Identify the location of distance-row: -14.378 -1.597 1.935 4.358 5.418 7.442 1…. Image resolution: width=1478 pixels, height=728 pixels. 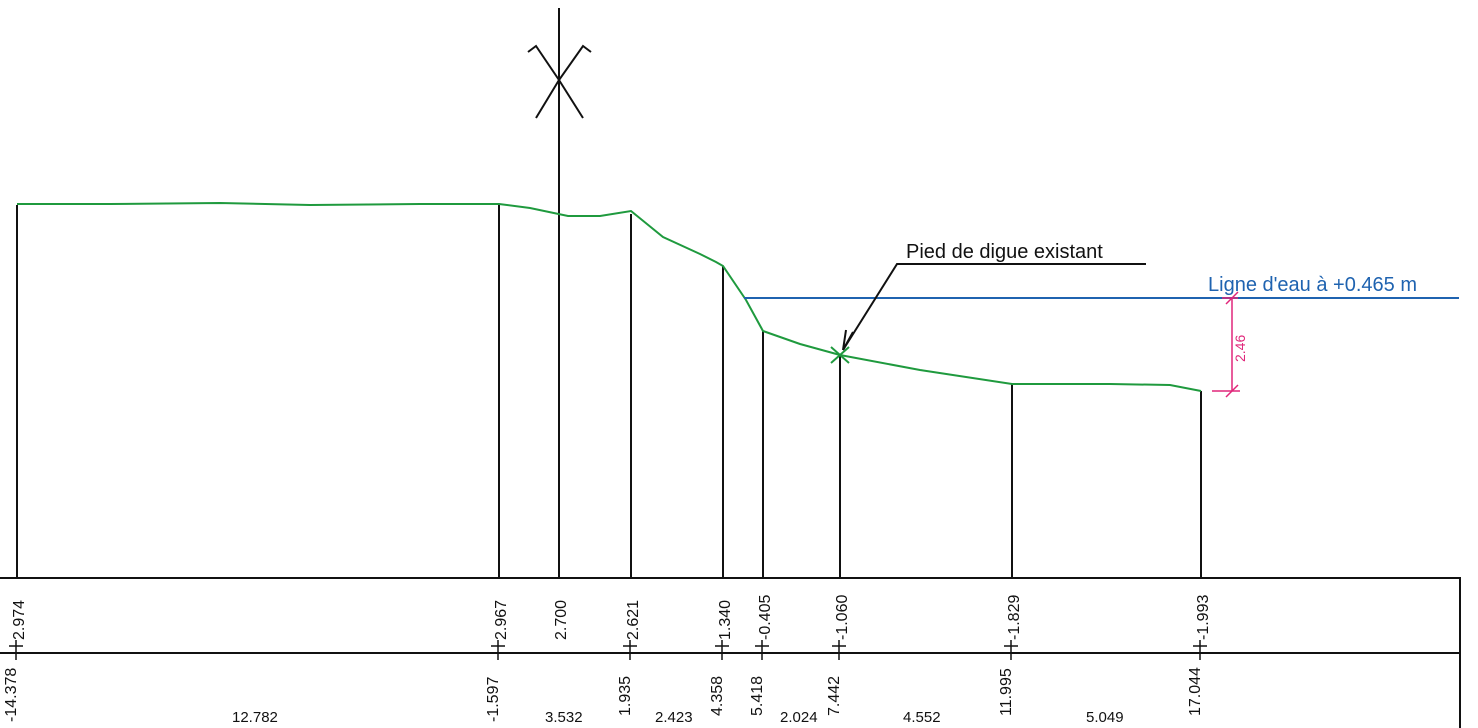
(603, 694).